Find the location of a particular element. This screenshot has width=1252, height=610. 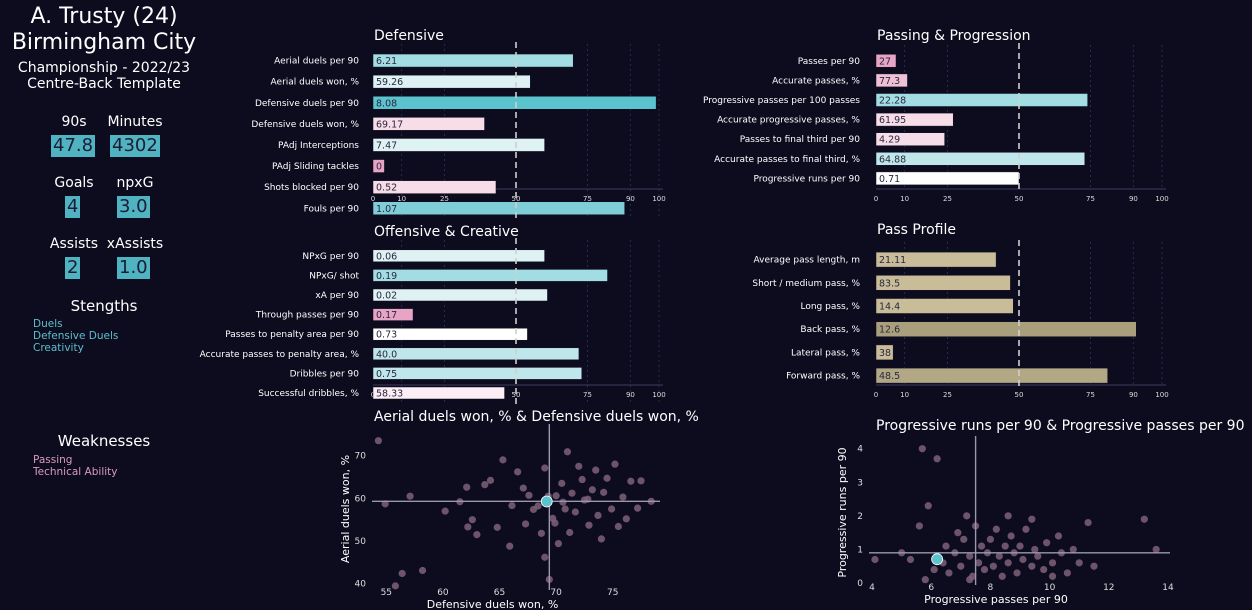

bar-value-label: 83.5 is located at coordinates (889, 283).